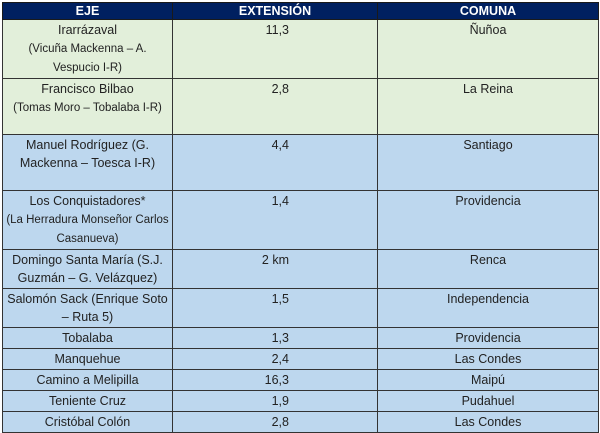 Image resolution: width=600 pixels, height=433 pixels. Describe the element at coordinates (275, 220) in the screenshot. I see `cell-extension: 1,4` at that location.